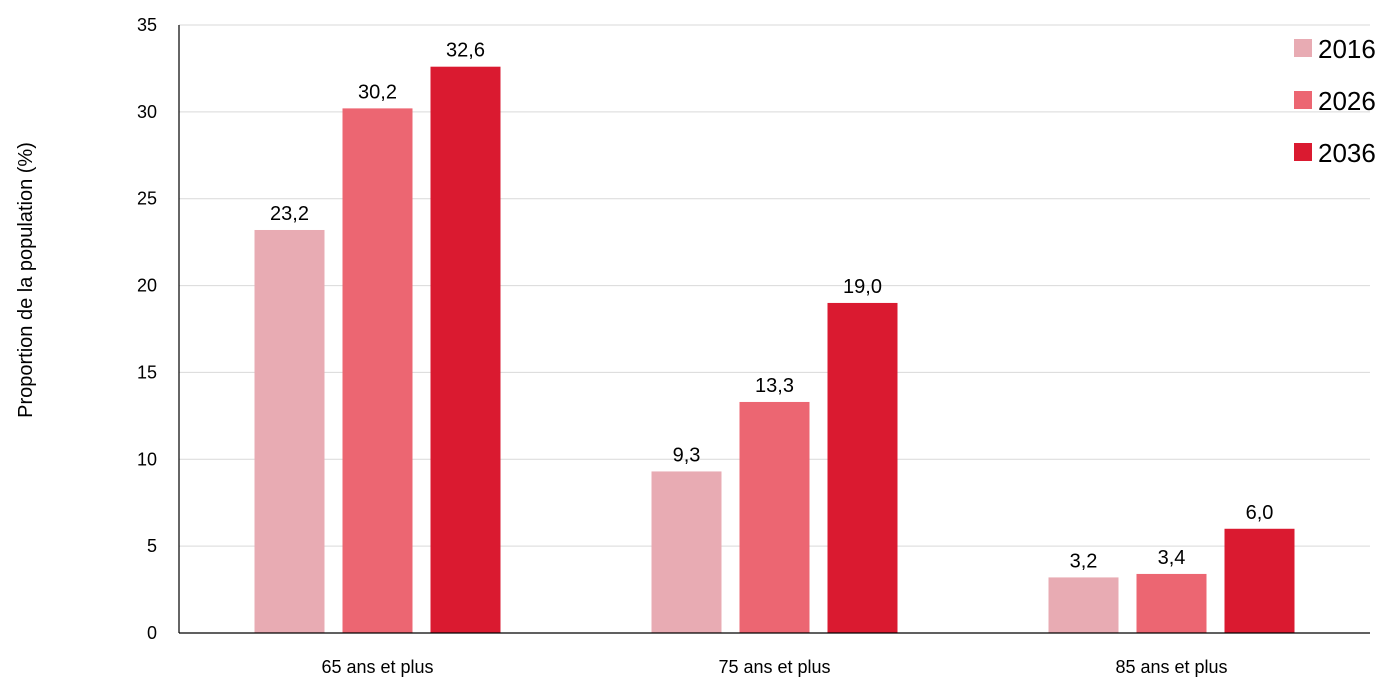  I want to click on x-tick-label: 85 ans et plus, so click(1171, 667).